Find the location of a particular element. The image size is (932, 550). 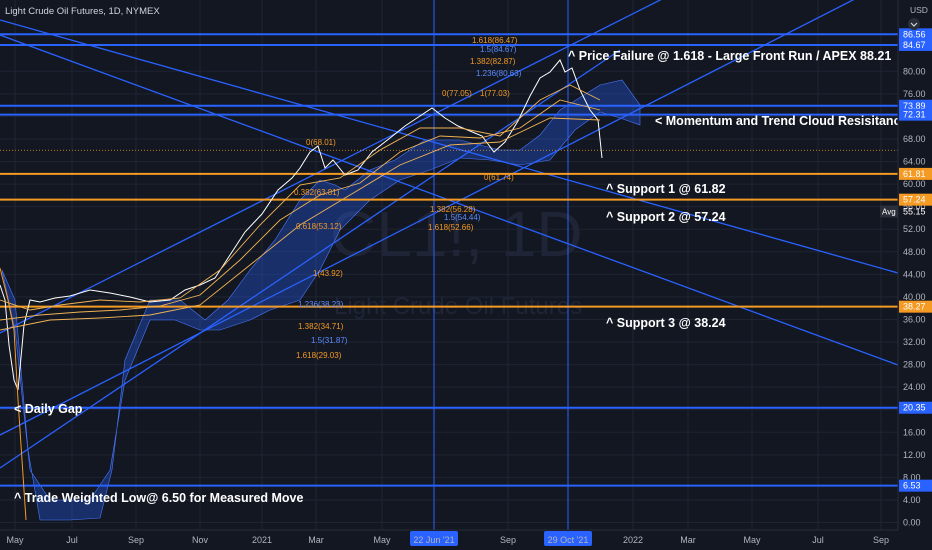

fib-label: 1(77.03) is located at coordinates (495, 93).